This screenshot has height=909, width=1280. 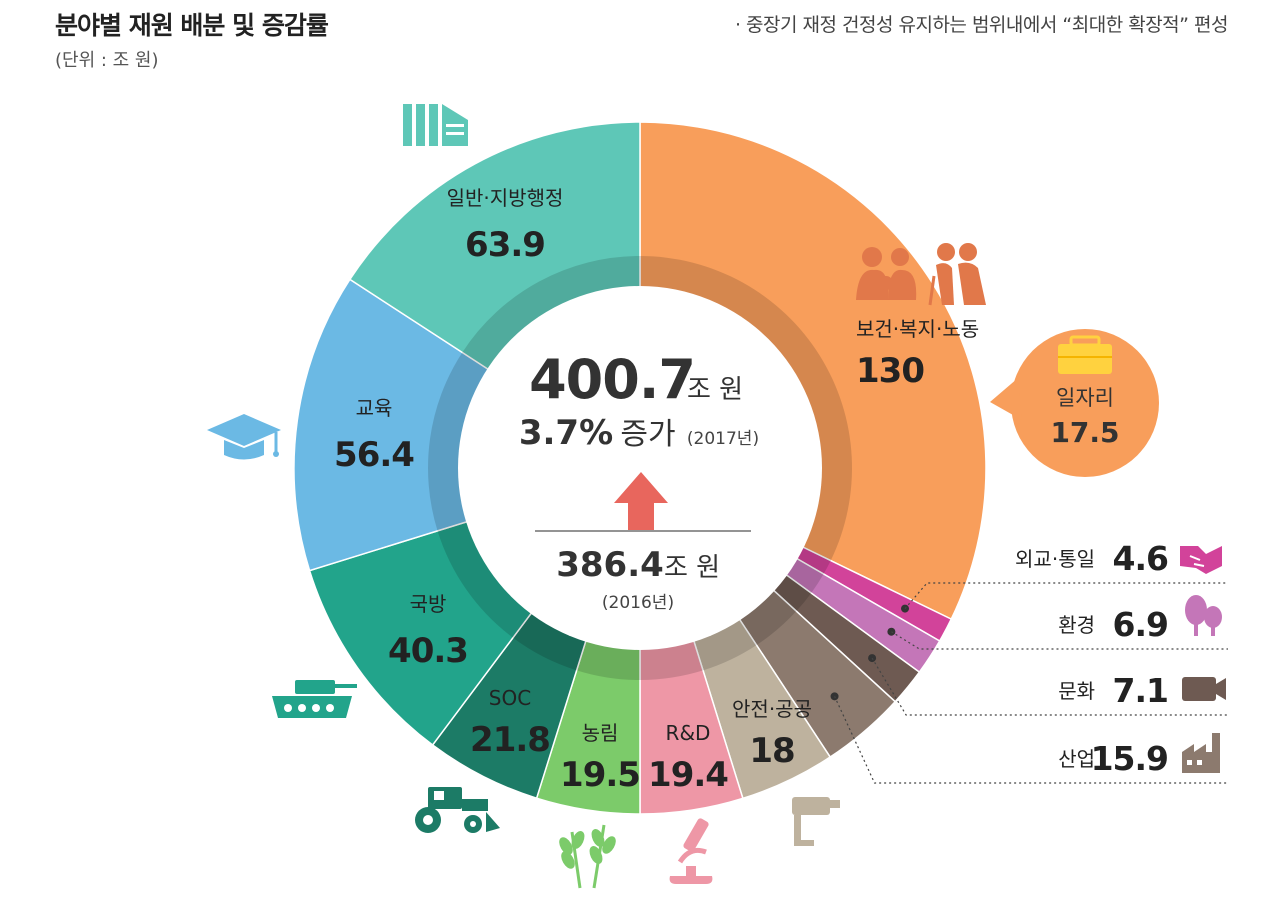 What do you see at coordinates (890, 371) in the screenshot?
I see `segment-value-0: 130` at bounding box center [890, 371].